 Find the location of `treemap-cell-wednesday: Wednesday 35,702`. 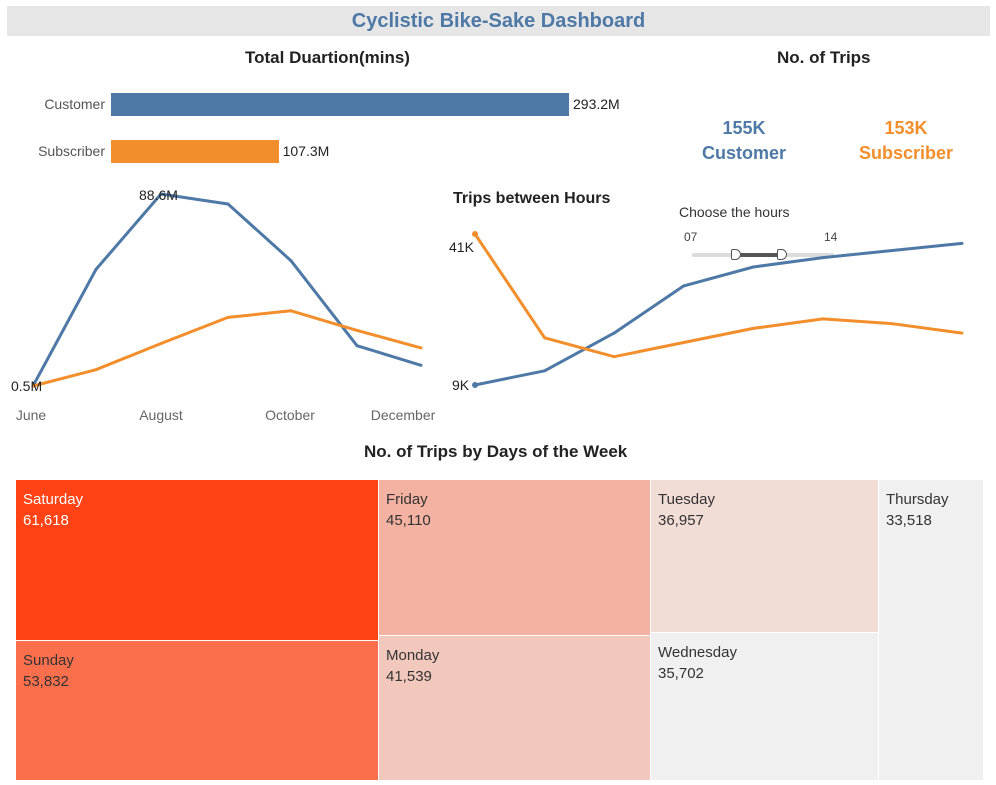

treemap-cell-wednesday: Wednesday 35,702 is located at coordinates (764, 706).